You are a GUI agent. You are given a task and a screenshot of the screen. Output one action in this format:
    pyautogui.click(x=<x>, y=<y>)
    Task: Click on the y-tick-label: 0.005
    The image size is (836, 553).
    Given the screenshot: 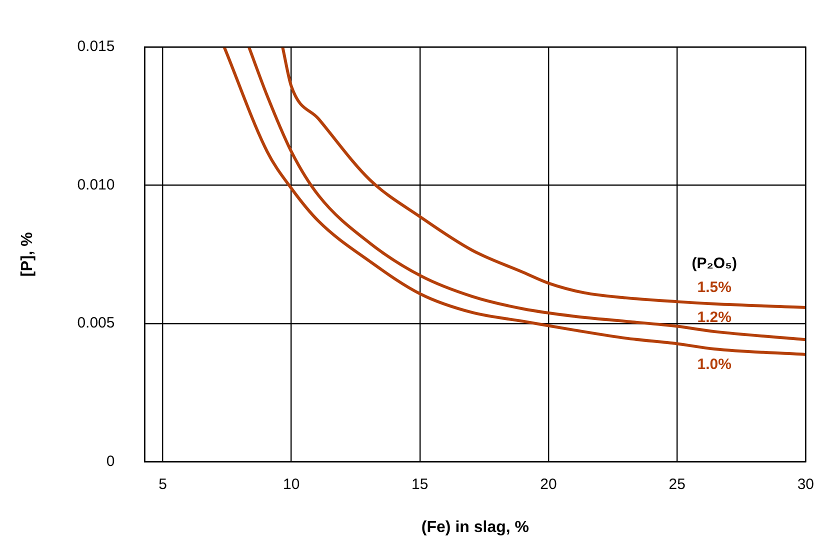 What is the action you would take?
    pyautogui.click(x=96, y=323)
    